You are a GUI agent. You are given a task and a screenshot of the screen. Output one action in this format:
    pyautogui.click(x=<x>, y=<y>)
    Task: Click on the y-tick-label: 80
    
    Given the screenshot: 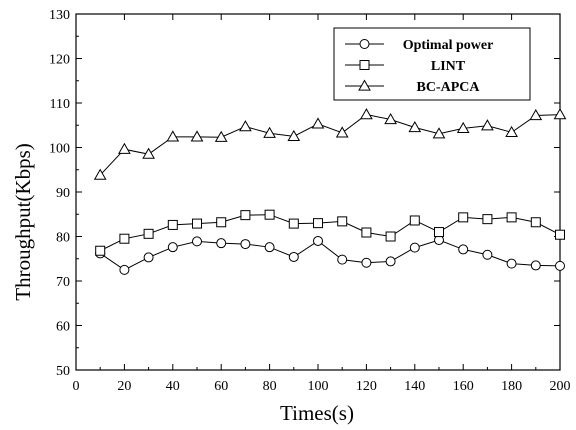 What is the action you would take?
    pyautogui.click(x=63, y=238)
    